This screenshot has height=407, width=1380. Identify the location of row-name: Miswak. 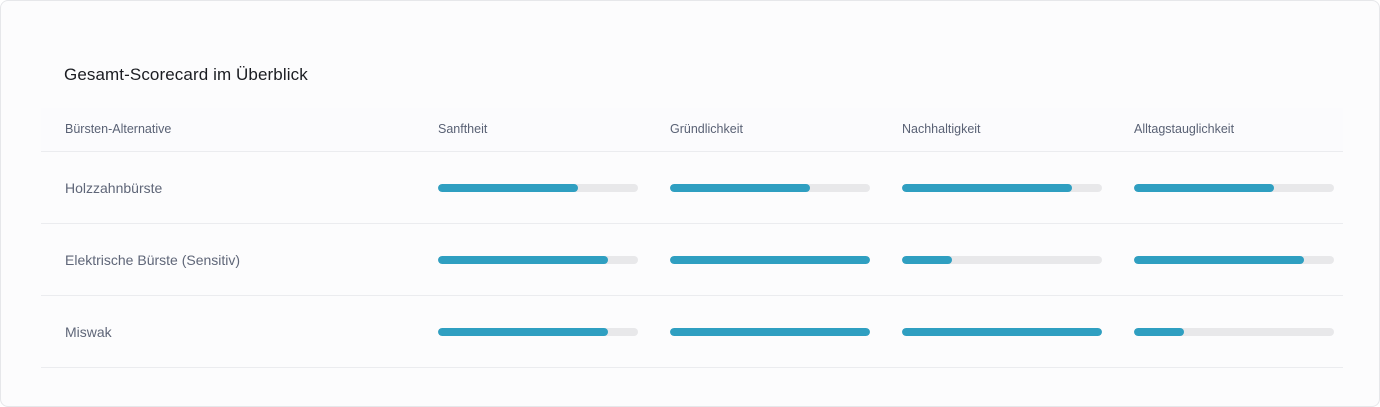
(88, 332).